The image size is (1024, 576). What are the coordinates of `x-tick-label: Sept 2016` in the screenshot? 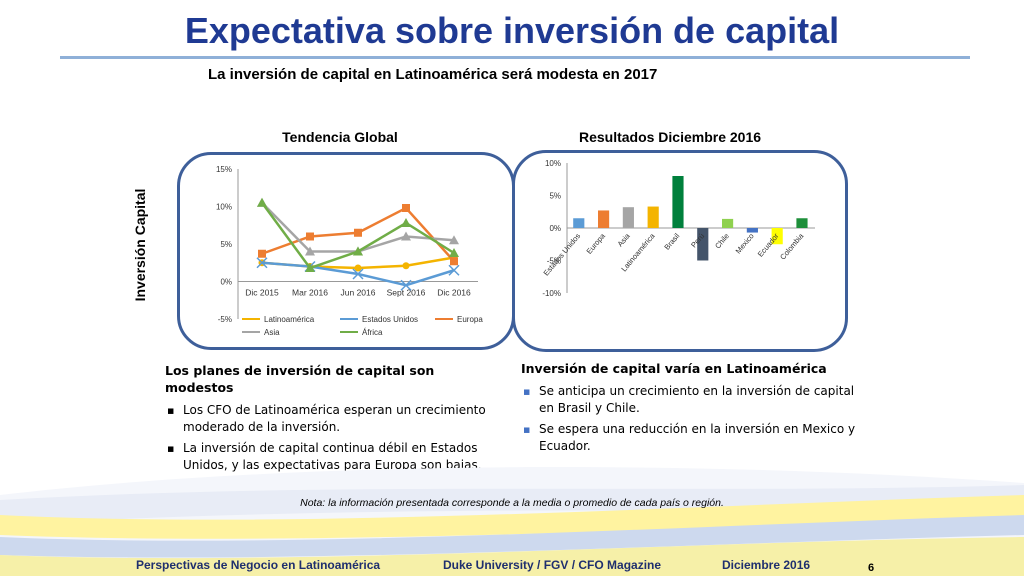 It's located at (406, 293).